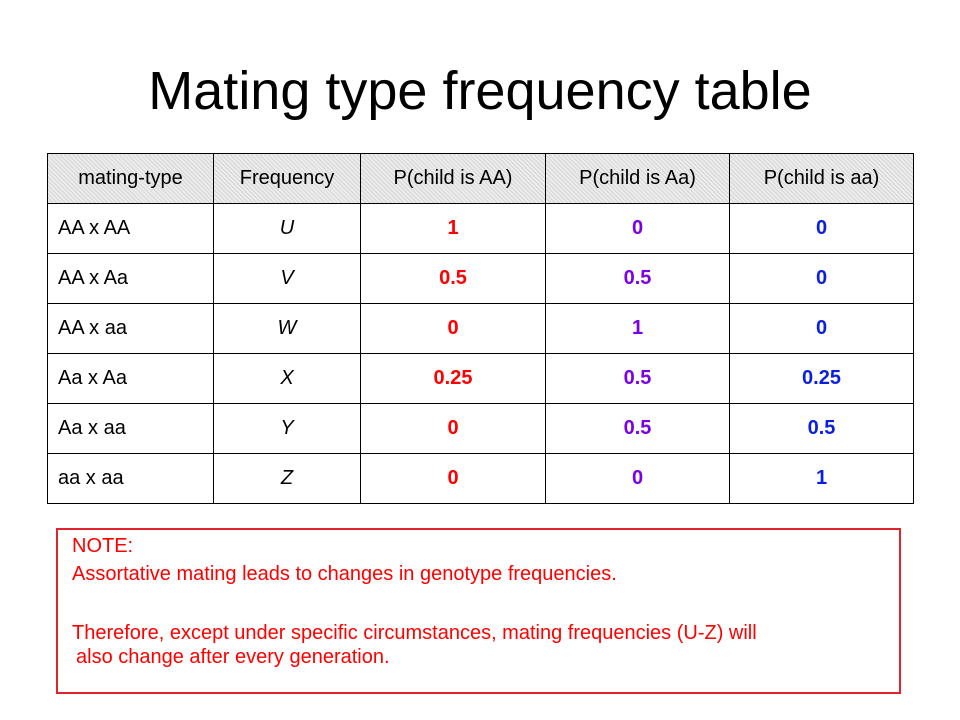  I want to click on cell-p-AA: 1, so click(453, 228).